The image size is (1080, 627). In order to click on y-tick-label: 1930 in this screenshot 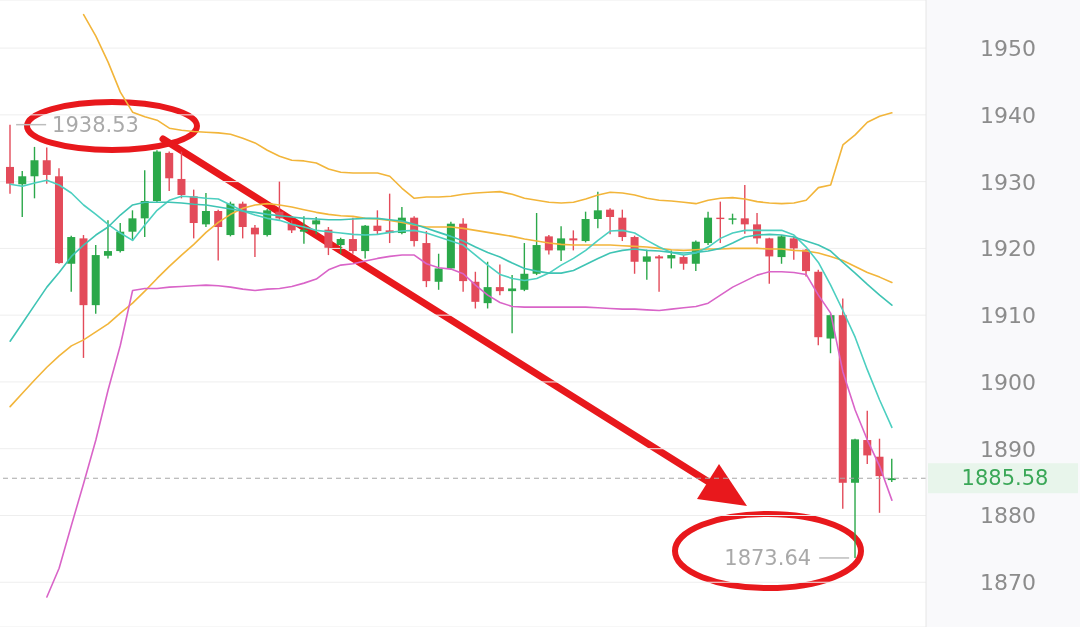, I will do `click(1008, 182)`.